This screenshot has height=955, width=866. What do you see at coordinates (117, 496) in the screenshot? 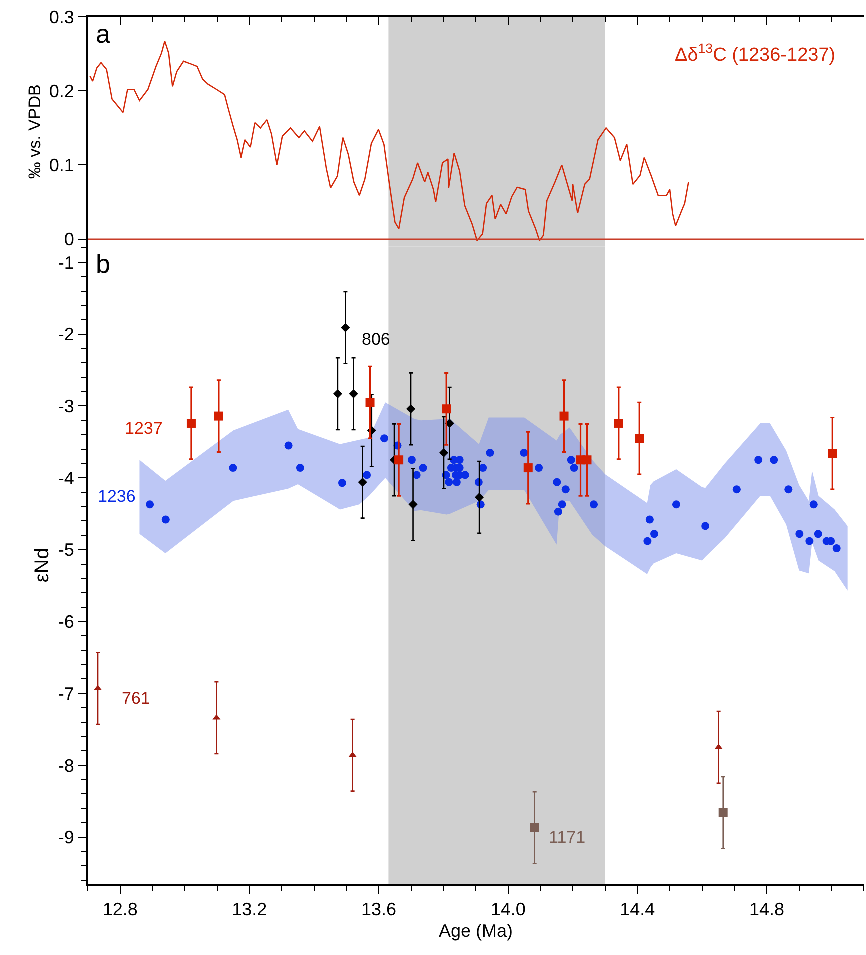
I see `series-label: 1236` at bounding box center [117, 496].